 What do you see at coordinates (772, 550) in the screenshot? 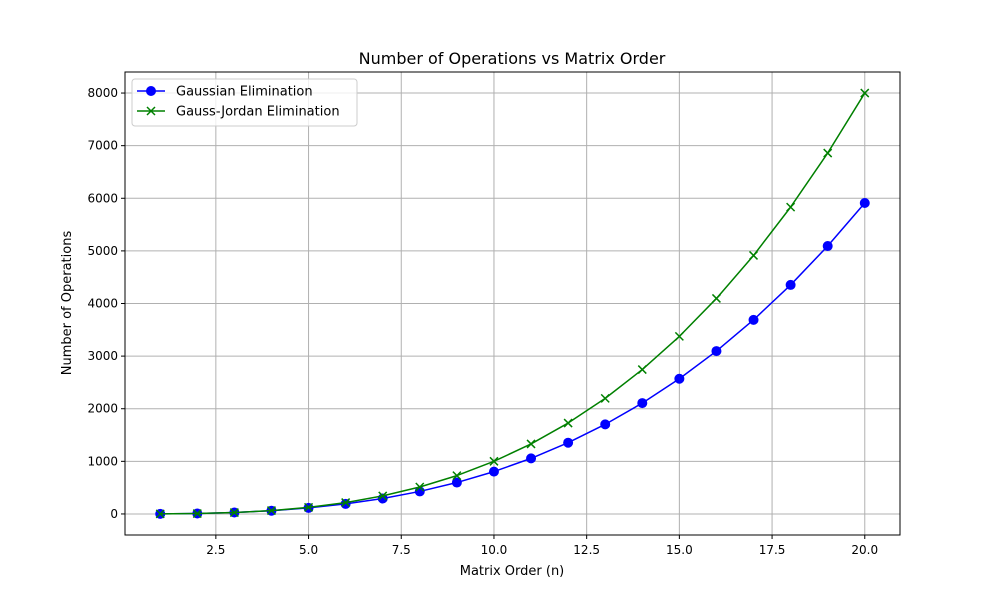
I see `x-tick-label: 17.5` at bounding box center [772, 550].